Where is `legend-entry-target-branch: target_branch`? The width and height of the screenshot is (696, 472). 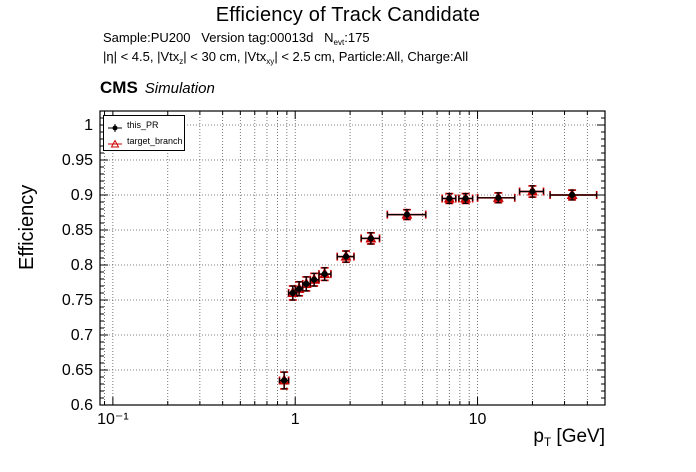
legend-entry-target-branch: target_branch is located at coordinates (144, 141).